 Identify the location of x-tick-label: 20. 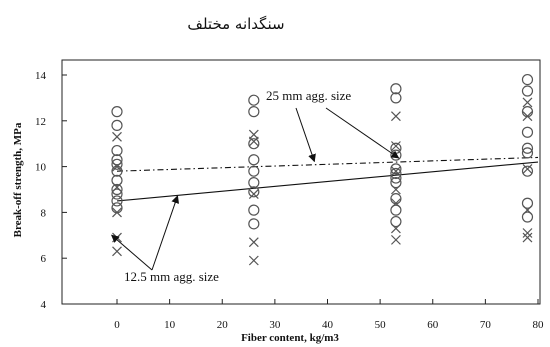
(223, 325).